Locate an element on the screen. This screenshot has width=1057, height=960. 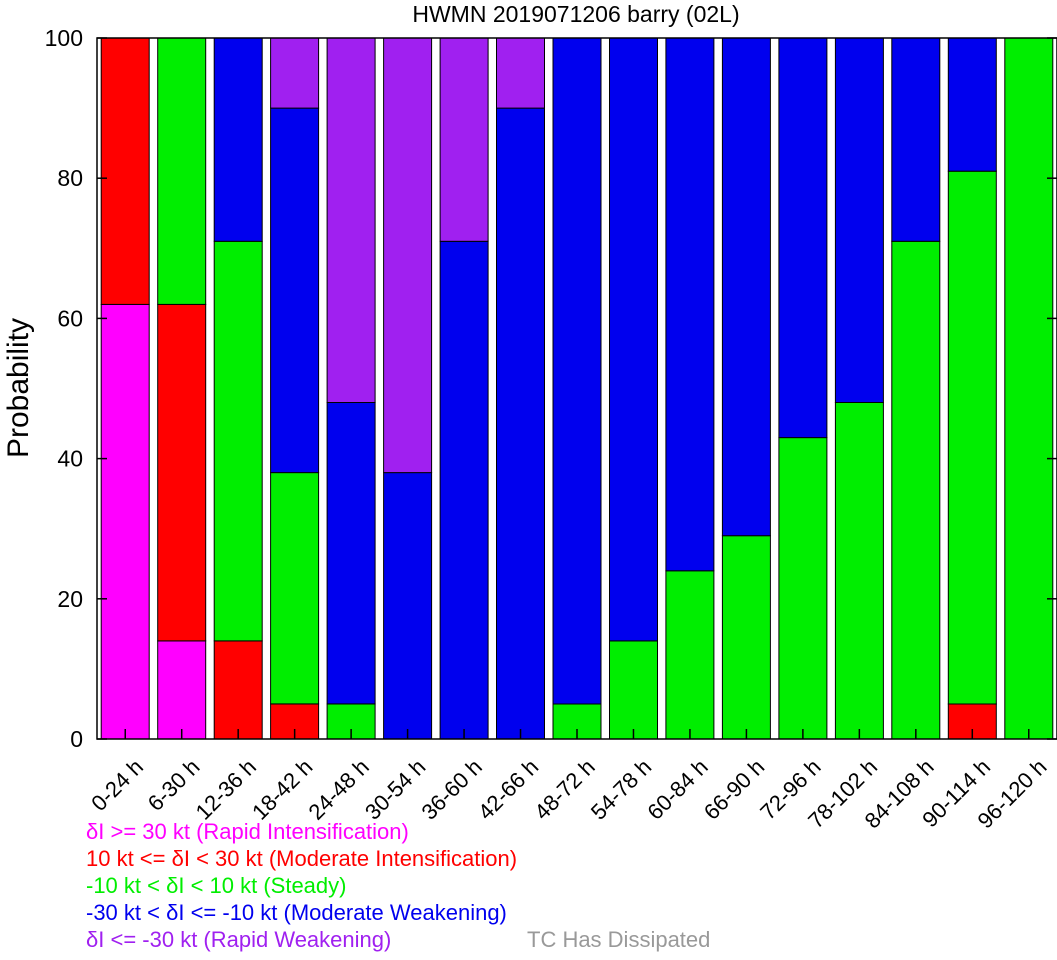
bar-segment-90-114h-s2 is located at coordinates (972, 437).